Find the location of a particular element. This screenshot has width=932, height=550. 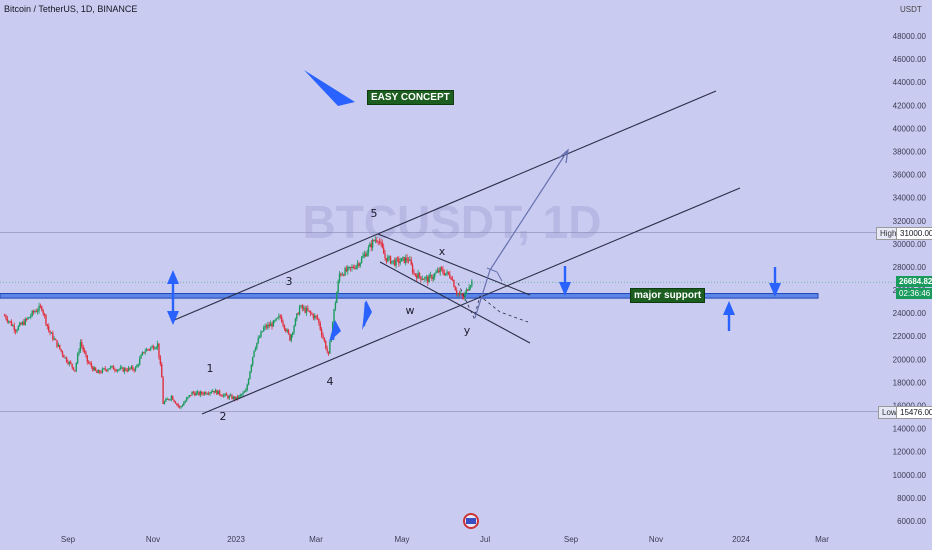

y-tick-label: 10000.00 is located at coordinates (910, 475).